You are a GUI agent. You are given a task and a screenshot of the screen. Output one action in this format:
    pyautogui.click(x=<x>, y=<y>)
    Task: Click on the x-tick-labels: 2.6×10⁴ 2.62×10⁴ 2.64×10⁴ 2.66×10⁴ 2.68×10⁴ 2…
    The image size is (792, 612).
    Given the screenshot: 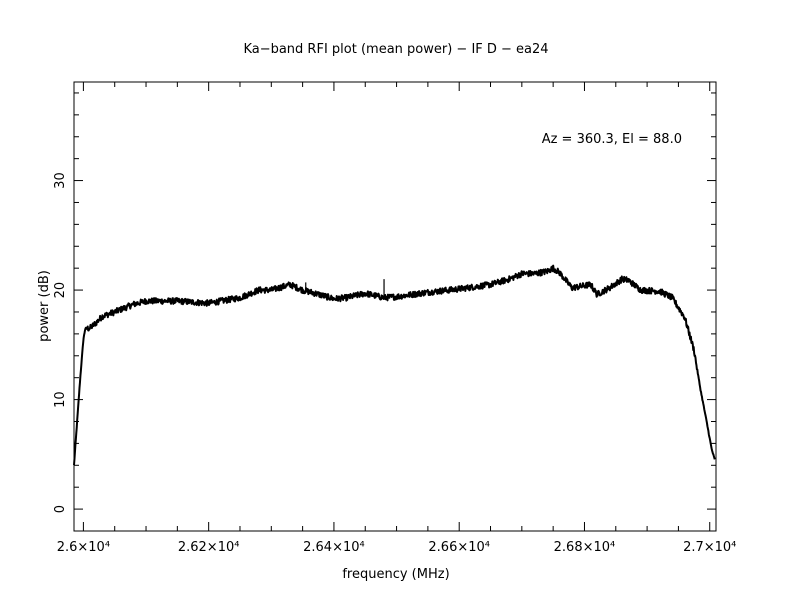 What is the action you would take?
    pyautogui.click(x=397, y=547)
    